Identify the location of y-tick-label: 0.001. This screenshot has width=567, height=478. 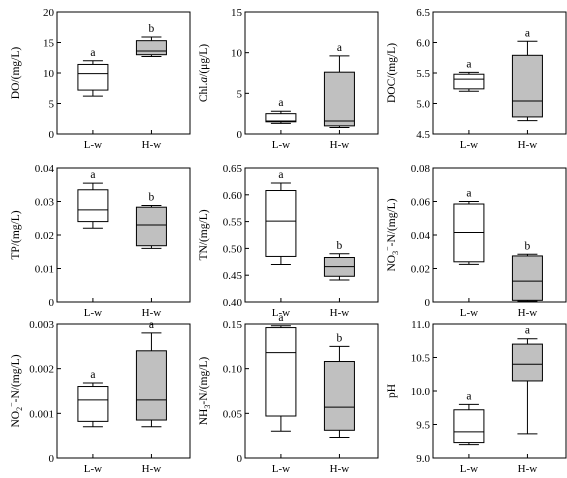
(41, 414).